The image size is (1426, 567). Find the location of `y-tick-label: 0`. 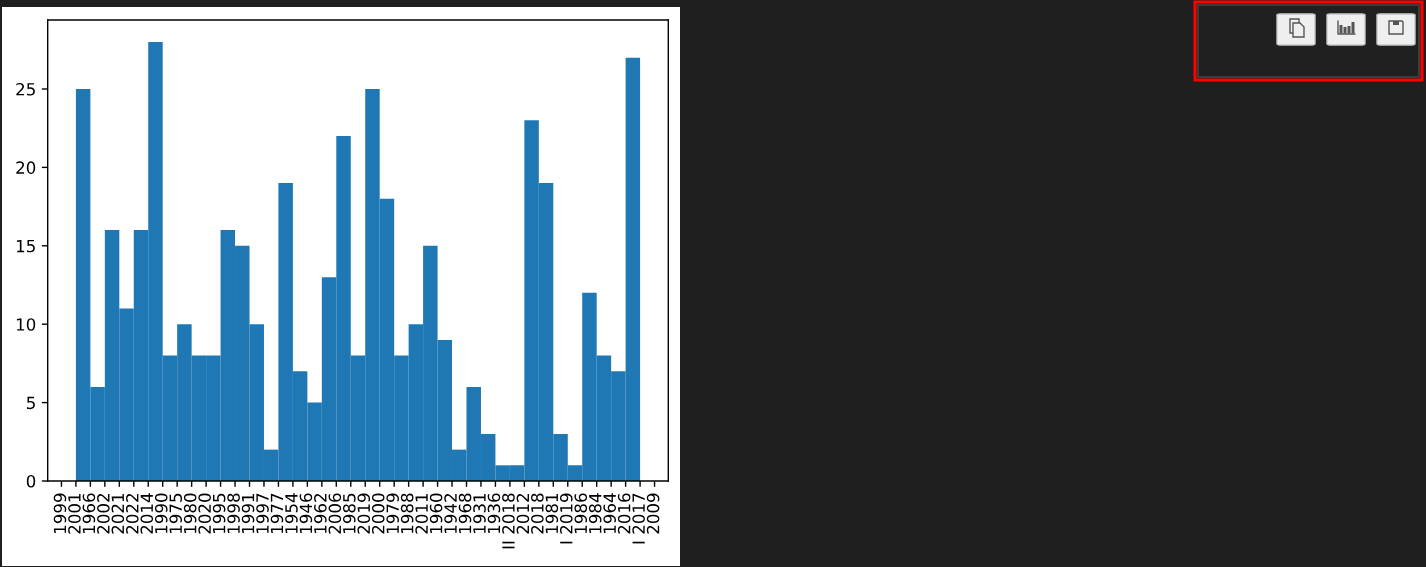

y-tick-label: 0 is located at coordinates (31, 481).